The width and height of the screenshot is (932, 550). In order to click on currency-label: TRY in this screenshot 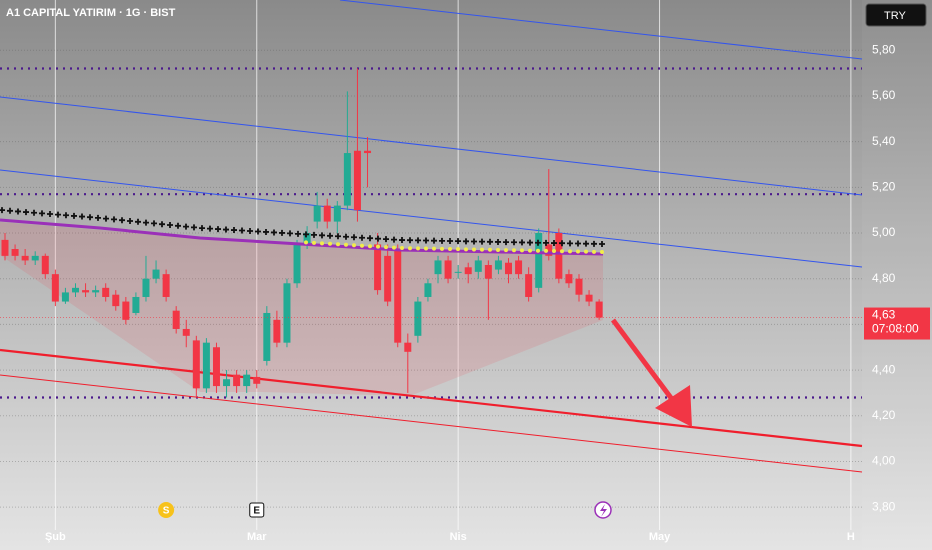, I will do `click(895, 16)`.